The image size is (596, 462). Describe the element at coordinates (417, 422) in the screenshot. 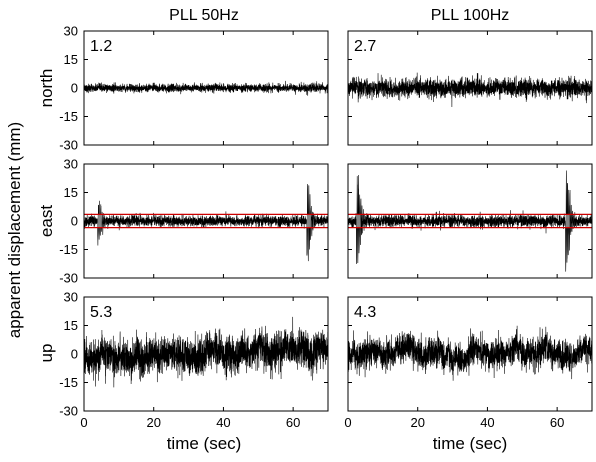

I see `x-tick-label-up-pll-100hz: 20` at that location.